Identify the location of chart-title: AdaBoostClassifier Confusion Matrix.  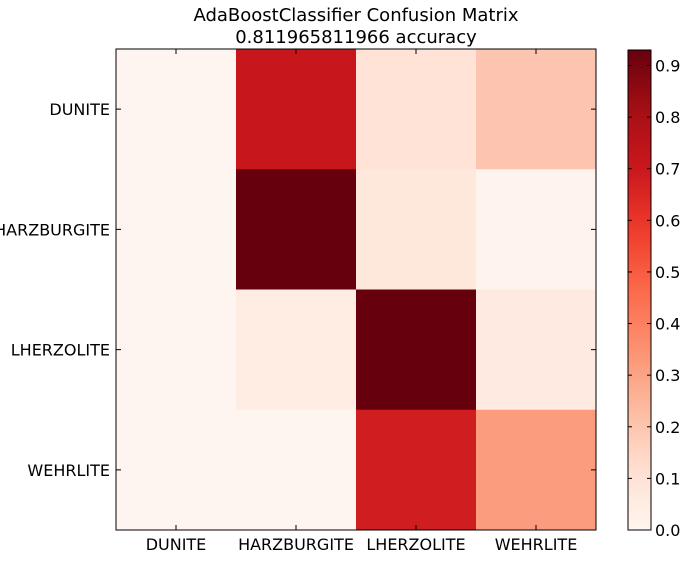
(355, 15).